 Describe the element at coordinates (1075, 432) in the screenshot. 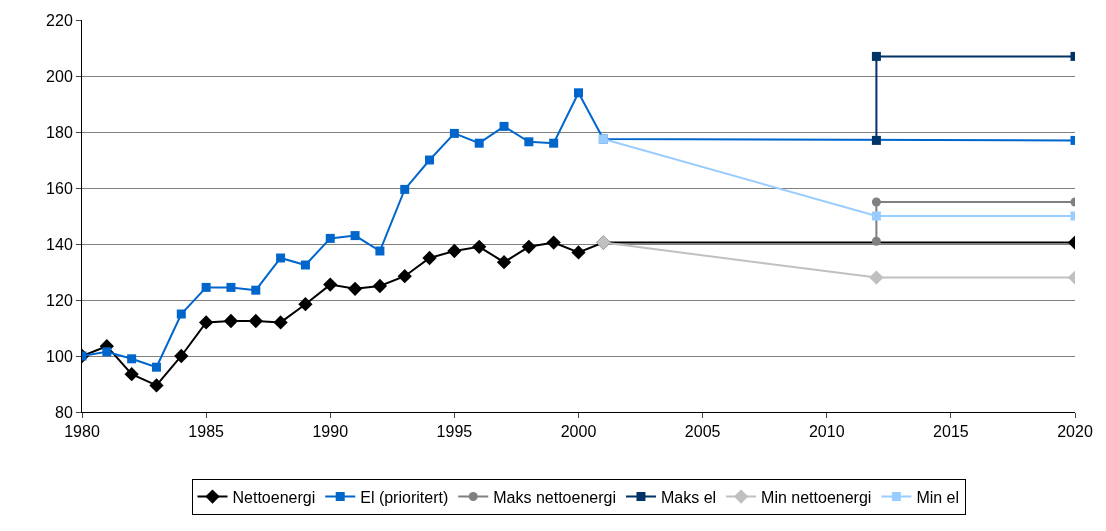

I see `x-tick-label: 2020` at that location.